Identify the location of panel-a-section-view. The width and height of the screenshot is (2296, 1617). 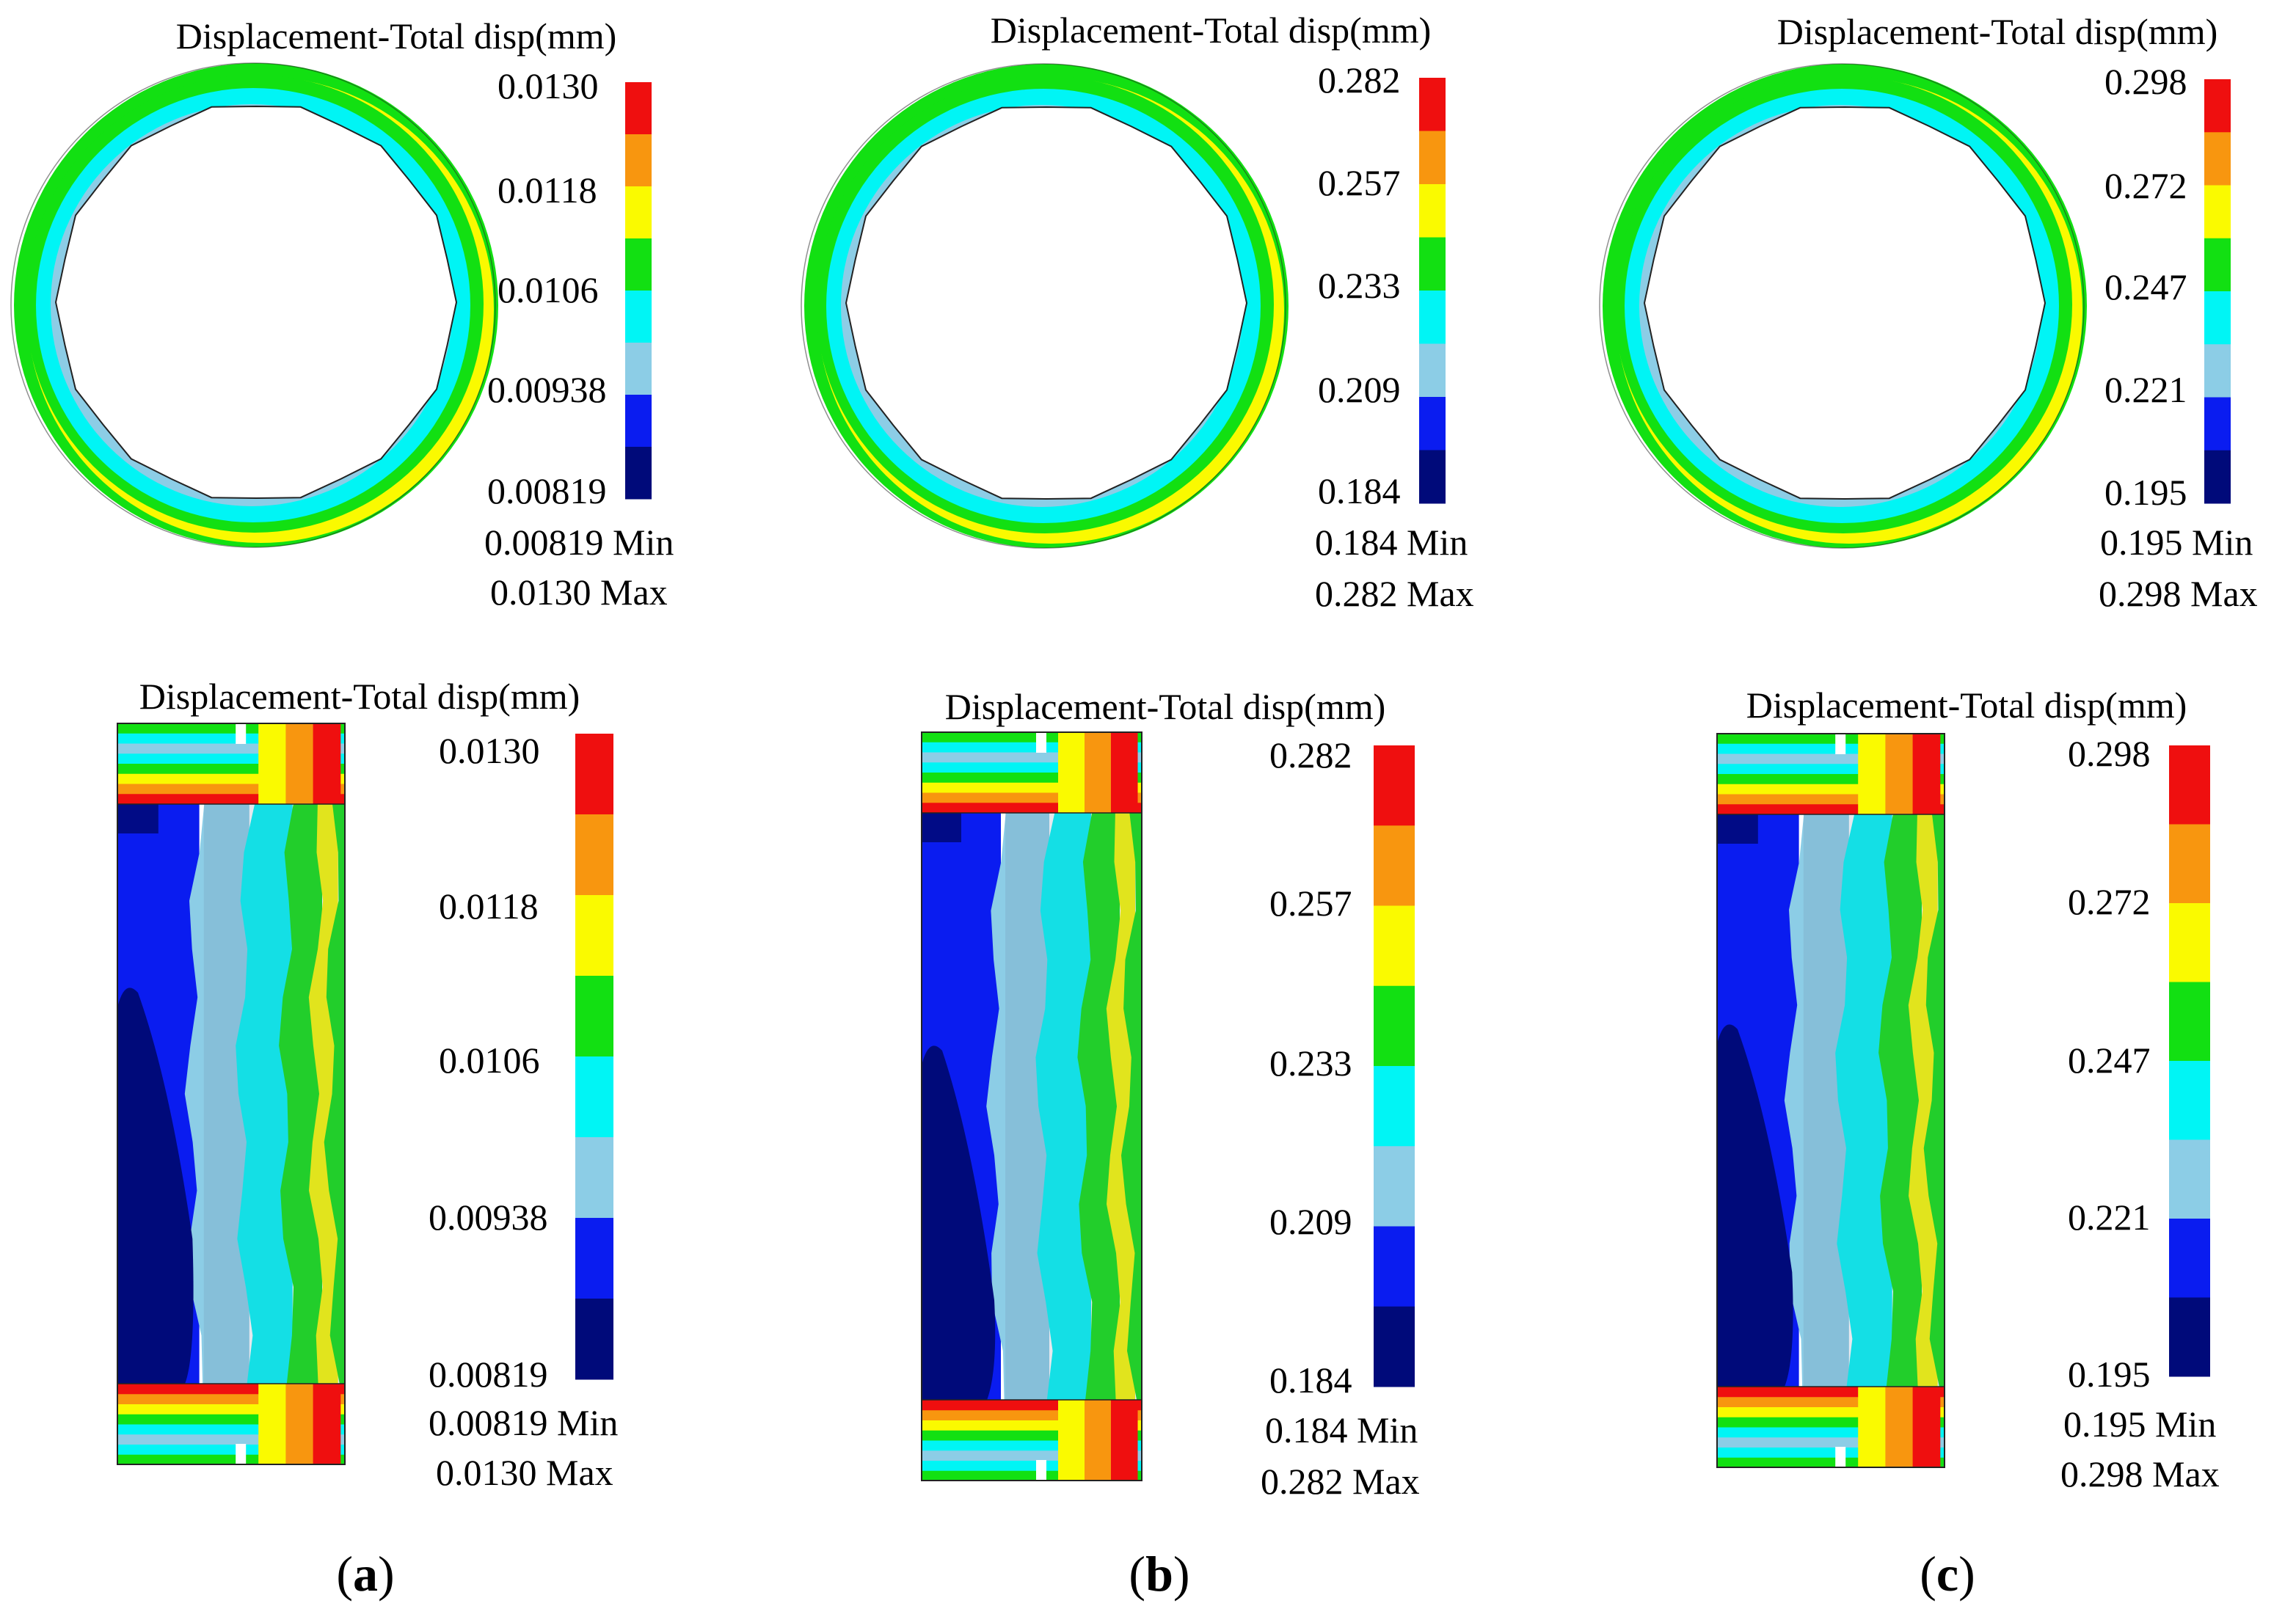
(231, 1094).